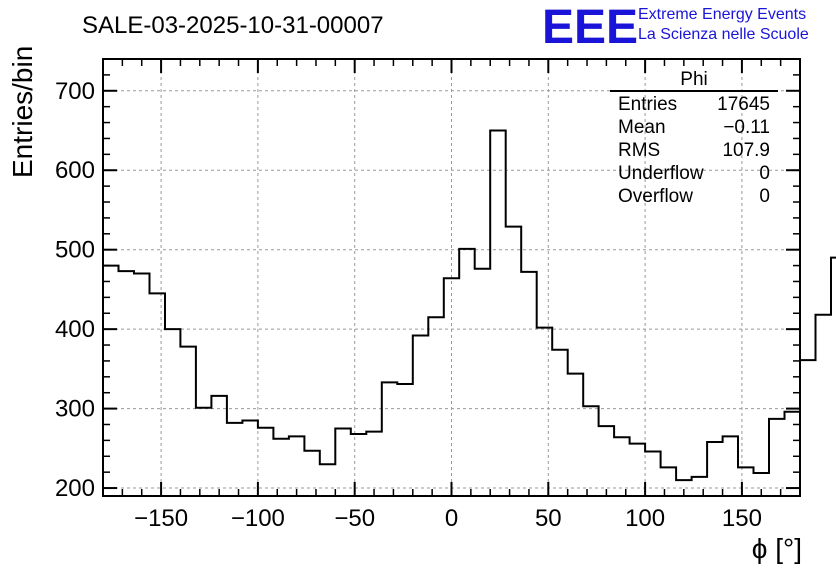  I want to click on y-tick-label: 600, so click(75, 170).